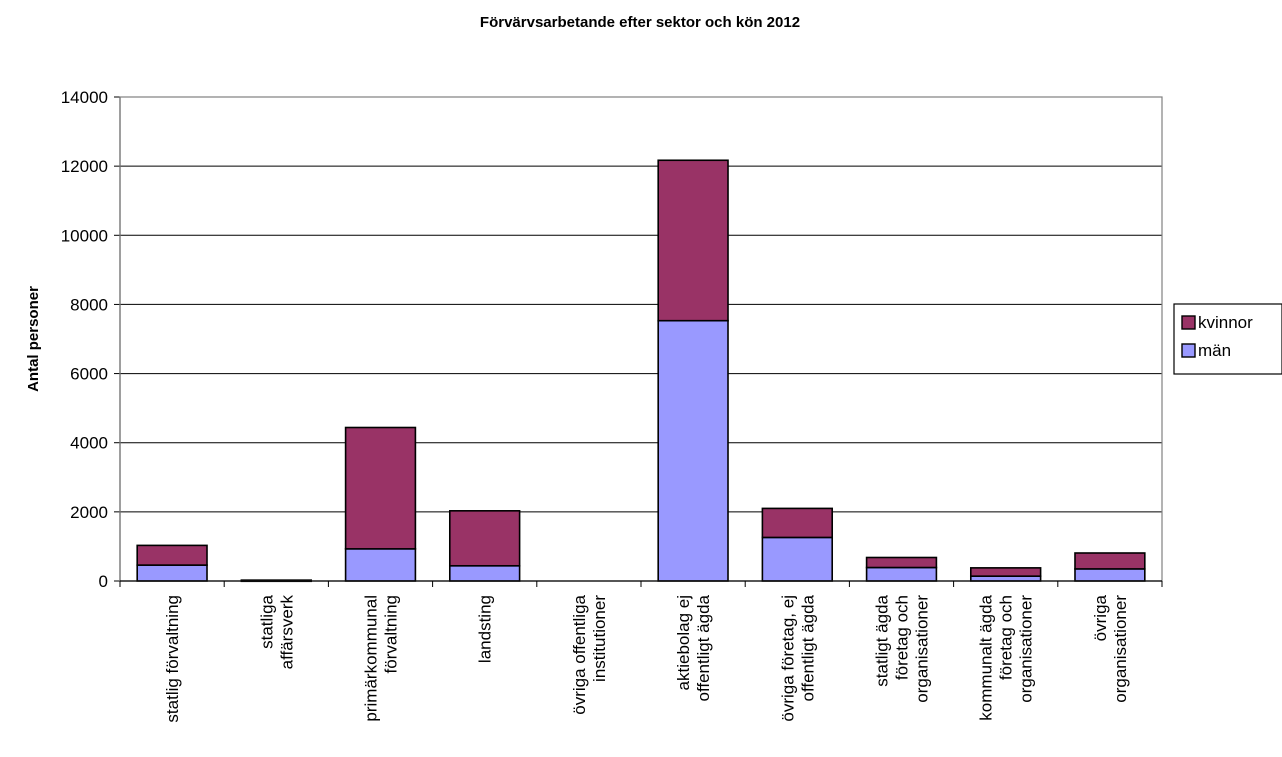  What do you see at coordinates (371, 658) in the screenshot?
I see `category-label-line: primärkommunal` at bounding box center [371, 658].